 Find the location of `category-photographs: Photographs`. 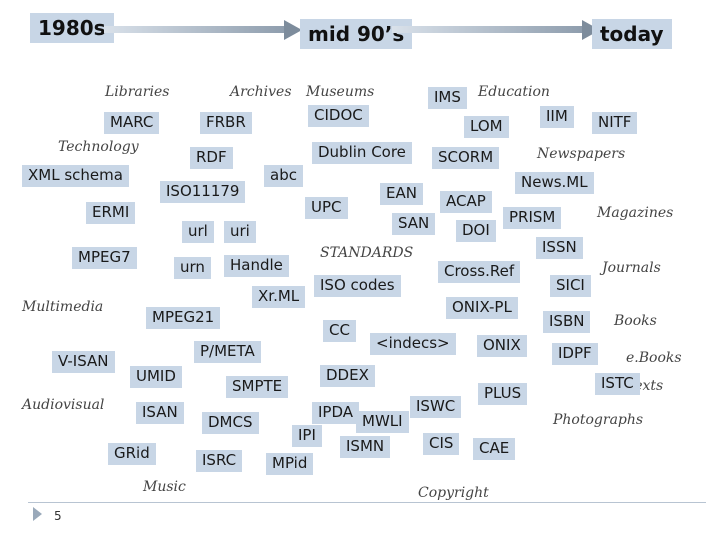

category-photographs: Photographs is located at coordinates (598, 420).